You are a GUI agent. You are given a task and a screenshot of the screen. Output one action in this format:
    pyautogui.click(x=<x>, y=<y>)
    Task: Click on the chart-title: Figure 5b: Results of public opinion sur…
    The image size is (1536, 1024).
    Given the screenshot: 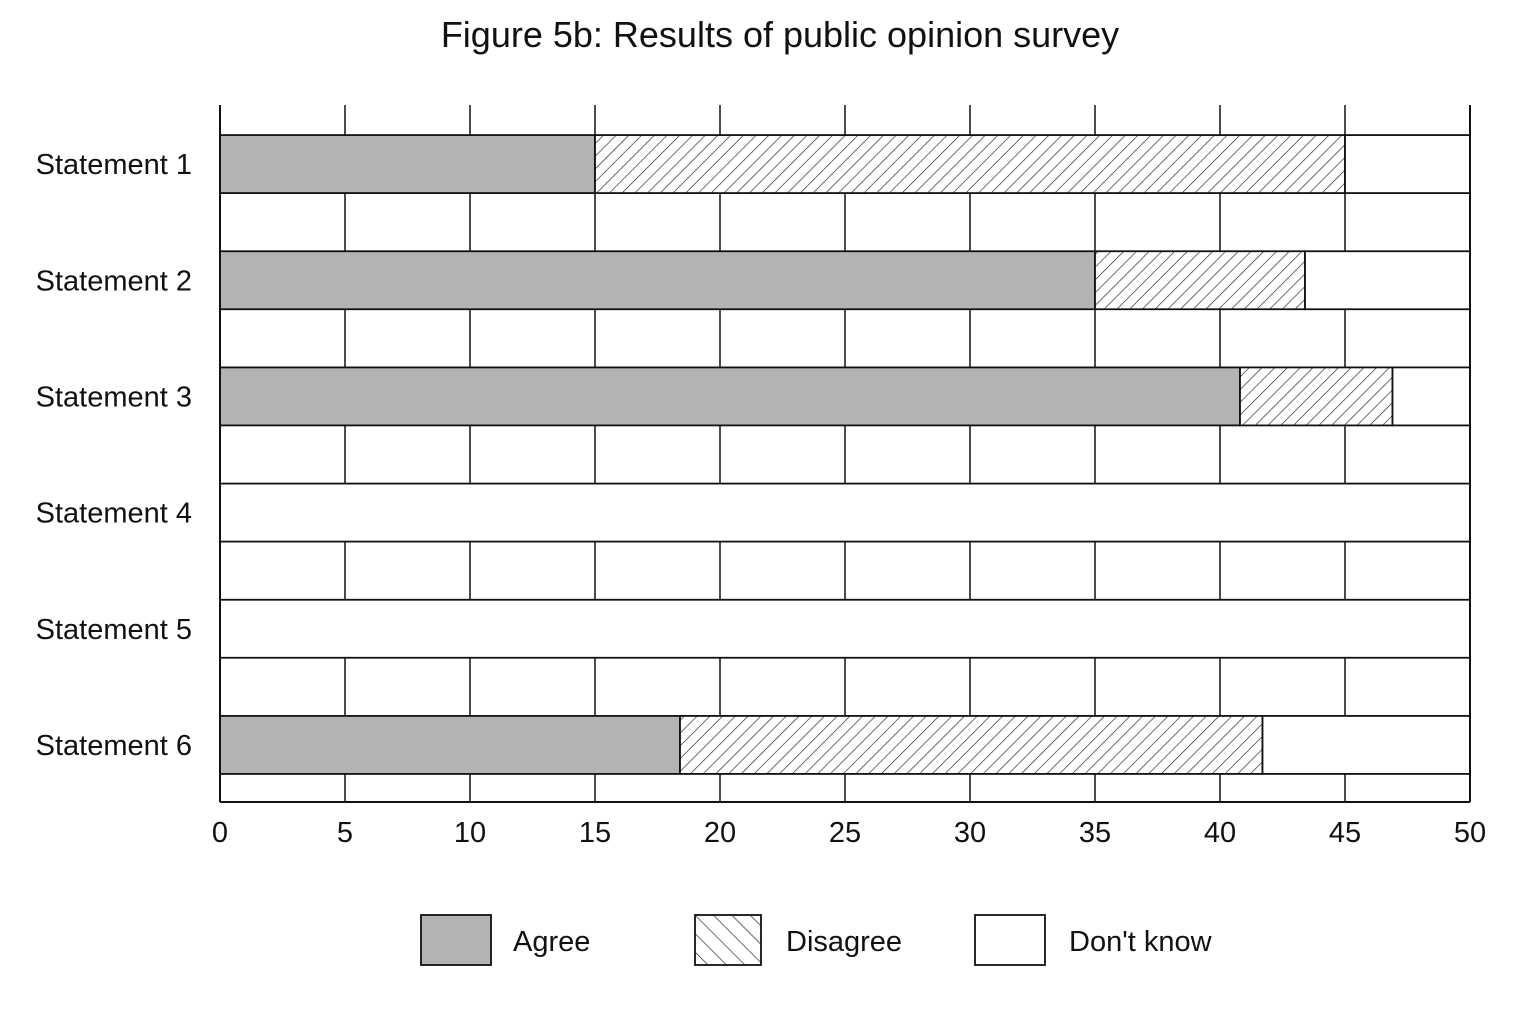 What is the action you would take?
    pyautogui.click(x=780, y=34)
    